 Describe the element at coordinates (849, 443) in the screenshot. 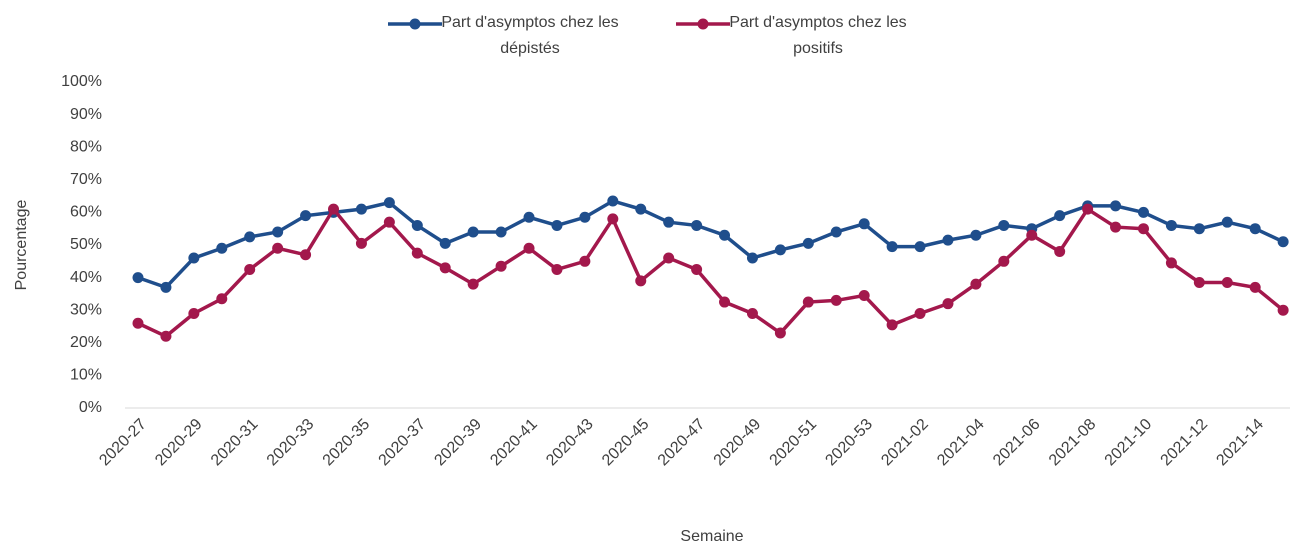

I see `x-tick-label: 2020-53` at that location.